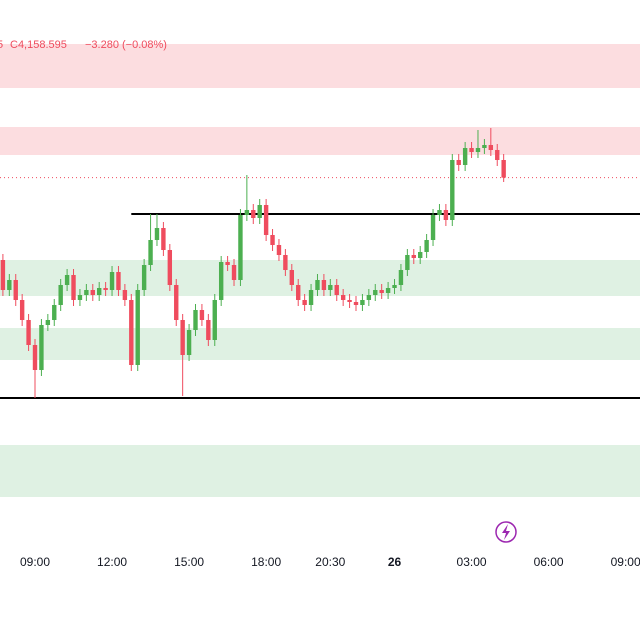 The width and height of the screenshot is (640, 640). I want to click on header-fragment: 5, so click(1, 45).